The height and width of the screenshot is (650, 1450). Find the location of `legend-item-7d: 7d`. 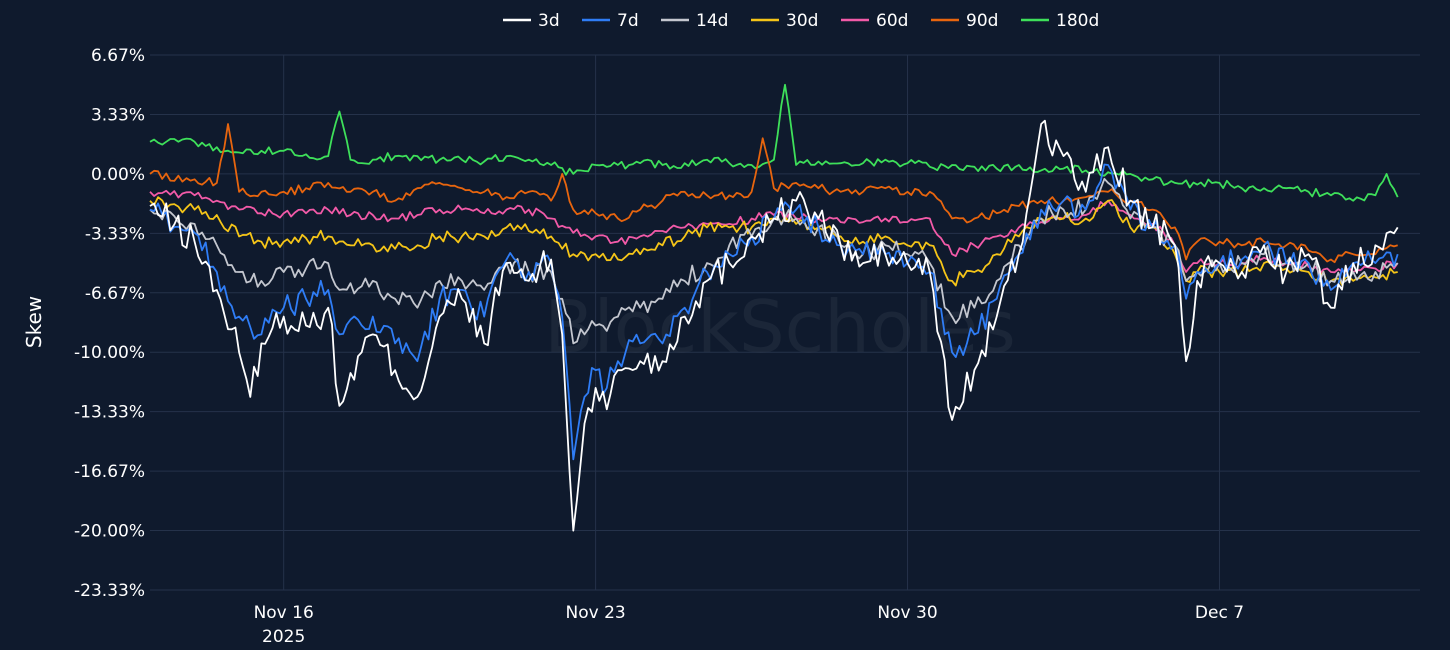

legend-item-7d: 7d is located at coordinates (610, 21).